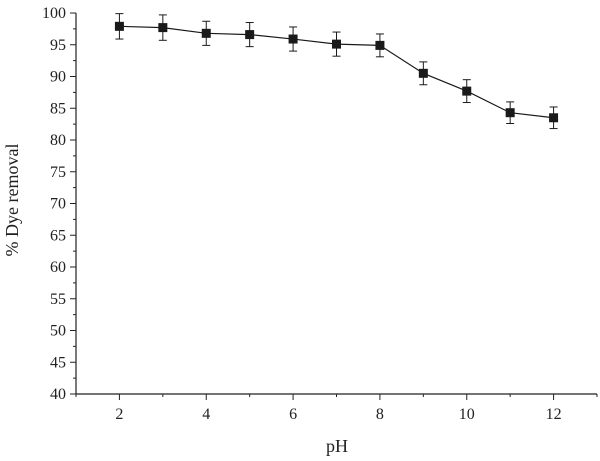 Image resolution: width=600 pixels, height=461 pixels. What do you see at coordinates (58, 77) in the screenshot?
I see `y-tick-label: 90` at bounding box center [58, 77].